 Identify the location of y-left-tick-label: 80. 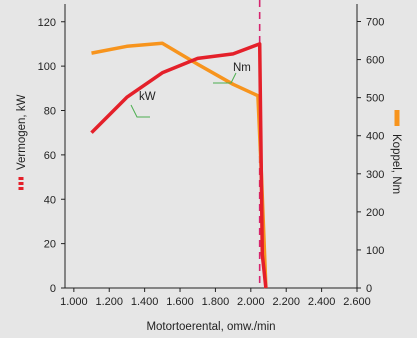
(50, 112).